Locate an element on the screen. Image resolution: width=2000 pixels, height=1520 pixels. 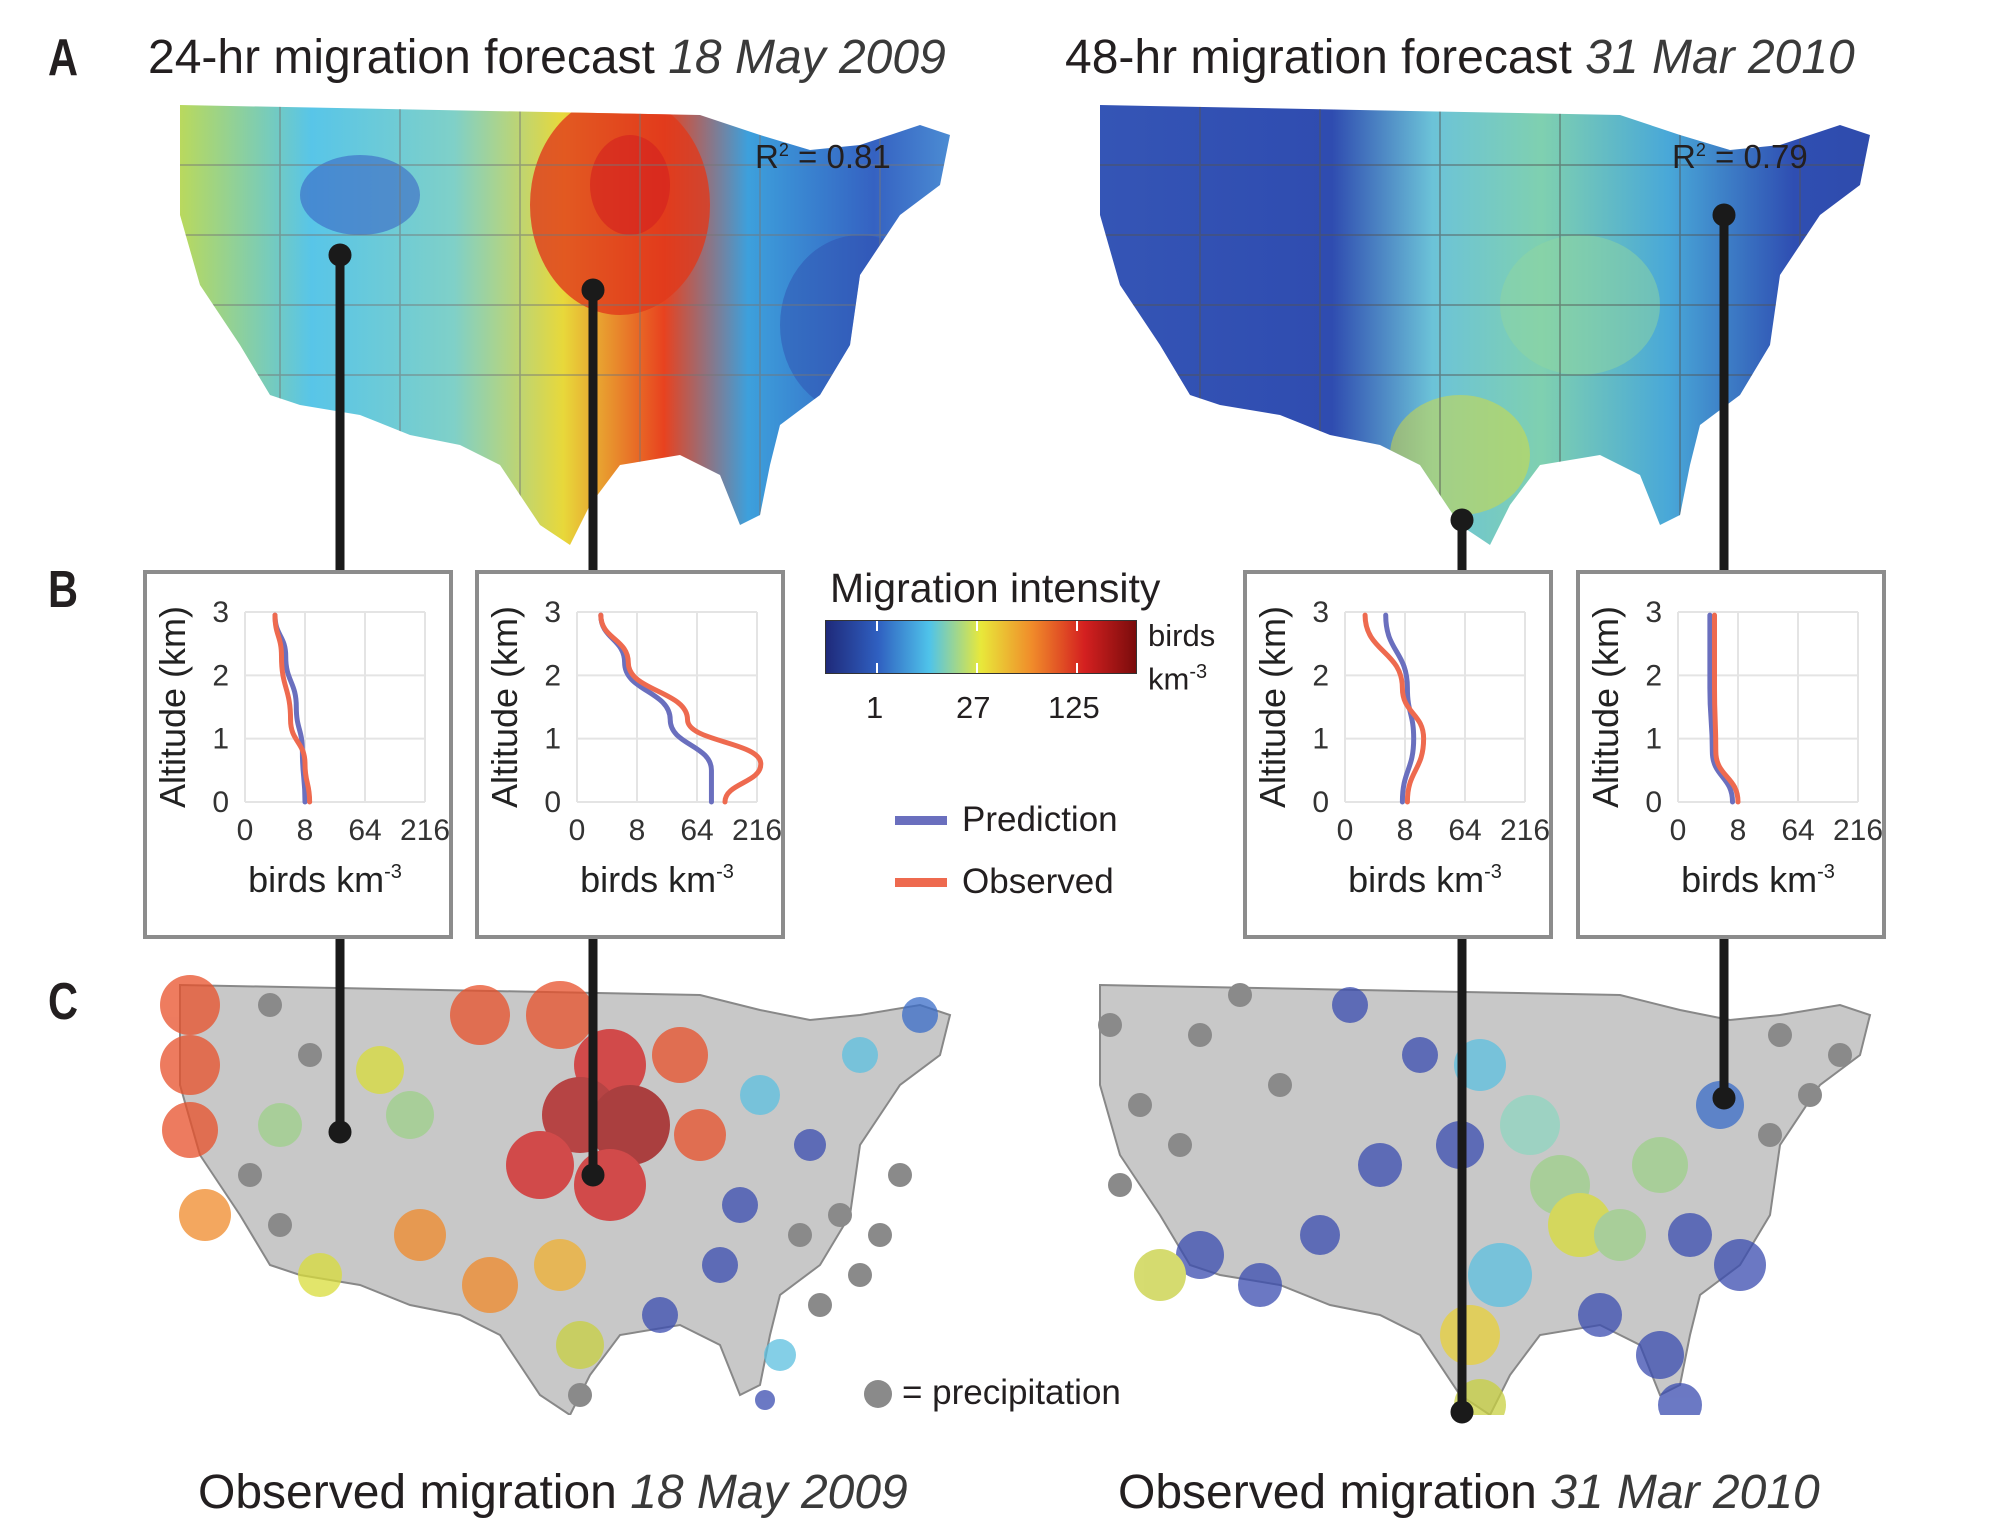
legend-tick-27: 27 is located at coordinates (973, 707).